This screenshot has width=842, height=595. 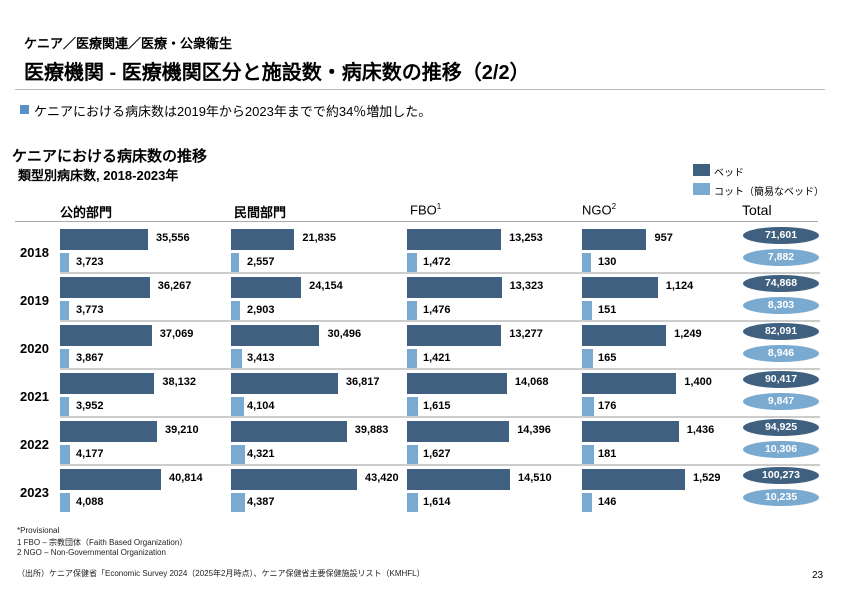 What do you see at coordinates (439, 206) in the screenshot?
I see `footnote-marker: 1` at bounding box center [439, 206].